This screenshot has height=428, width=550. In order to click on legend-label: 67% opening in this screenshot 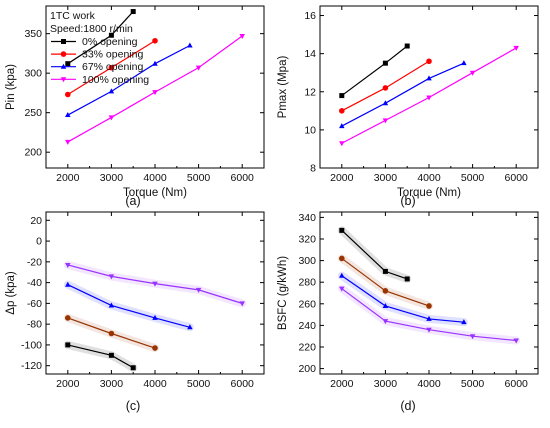, I will do `click(112, 67)`.